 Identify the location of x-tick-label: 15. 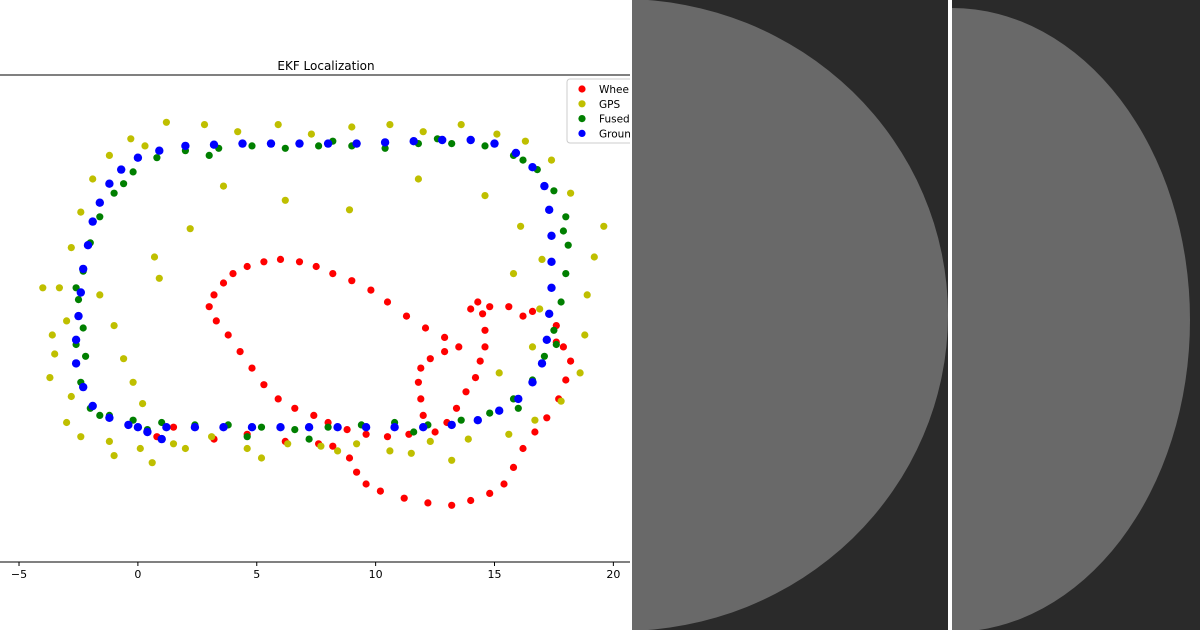
(494, 574).